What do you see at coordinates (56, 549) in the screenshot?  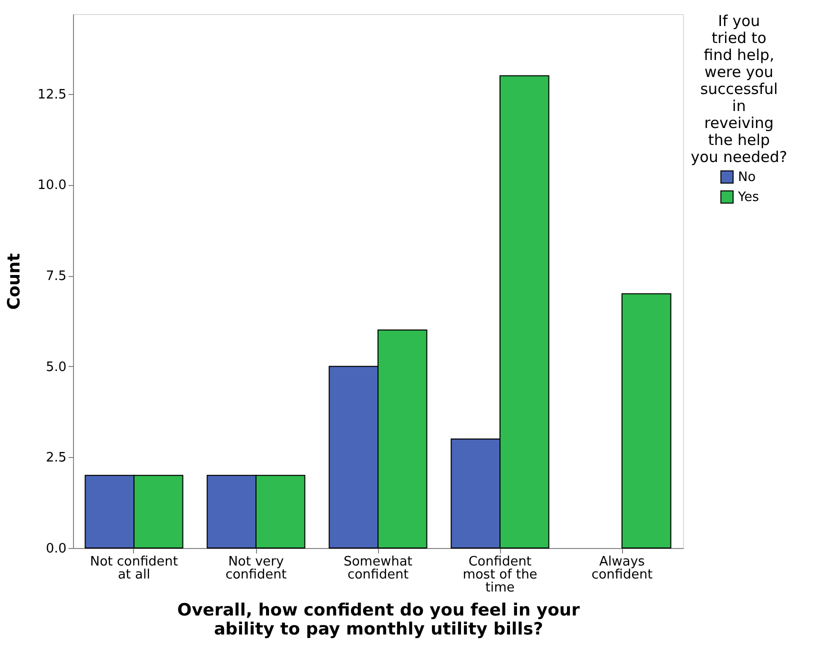 I see `y-tick-label: 0.0` at bounding box center [56, 549].